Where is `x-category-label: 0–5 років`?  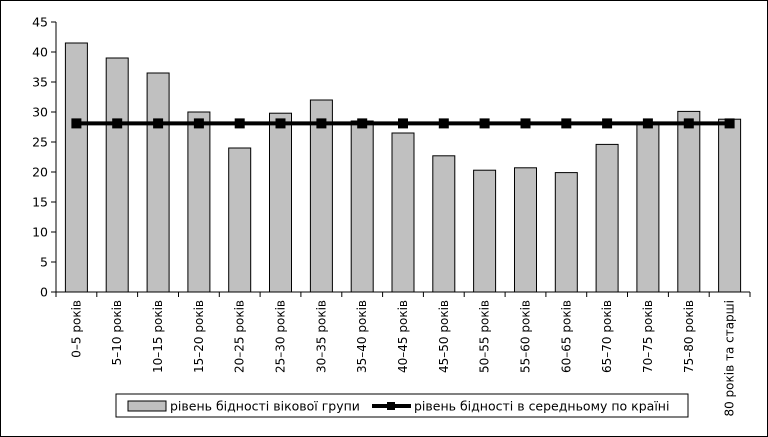 x-category-label: 0–5 років is located at coordinates (76, 329).